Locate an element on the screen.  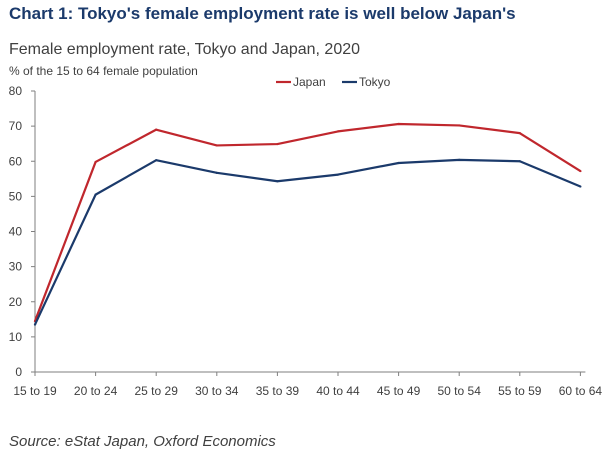
y-tick-label: 40 is located at coordinates (16, 232).